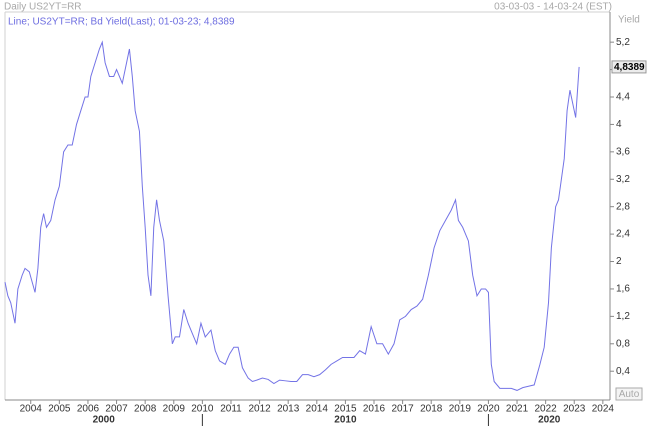 This screenshot has width=652, height=440. I want to click on date-range: 03-03-03 - 14-03-24 (EST), so click(553, 7).